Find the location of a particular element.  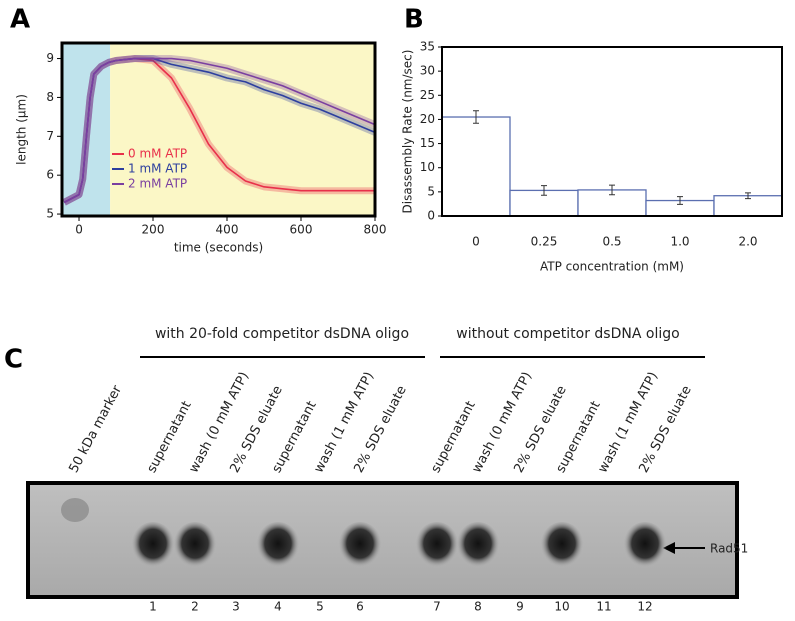

group-label: with 20-fold competitor dsDNA oligo is located at coordinates (282, 334).